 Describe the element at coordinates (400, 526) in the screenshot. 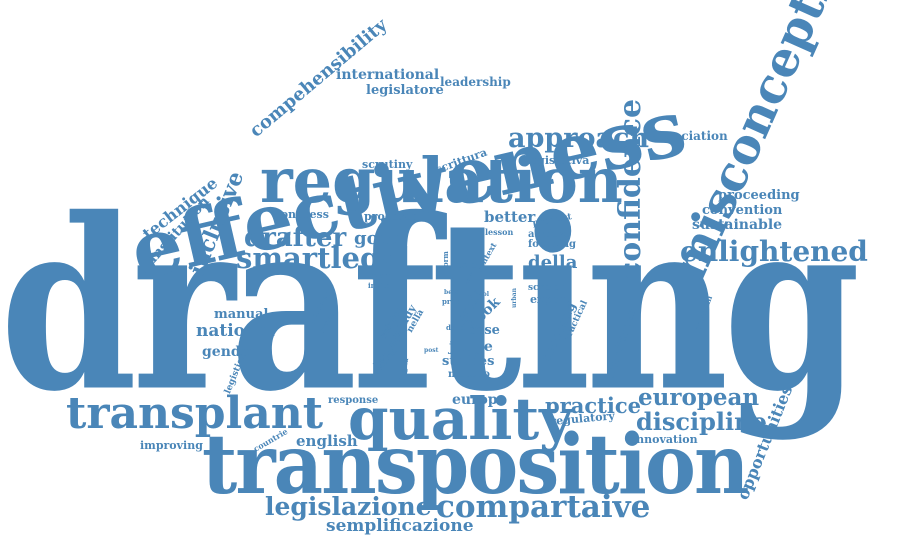

I see `word-semplificazione: semplificazione` at that location.